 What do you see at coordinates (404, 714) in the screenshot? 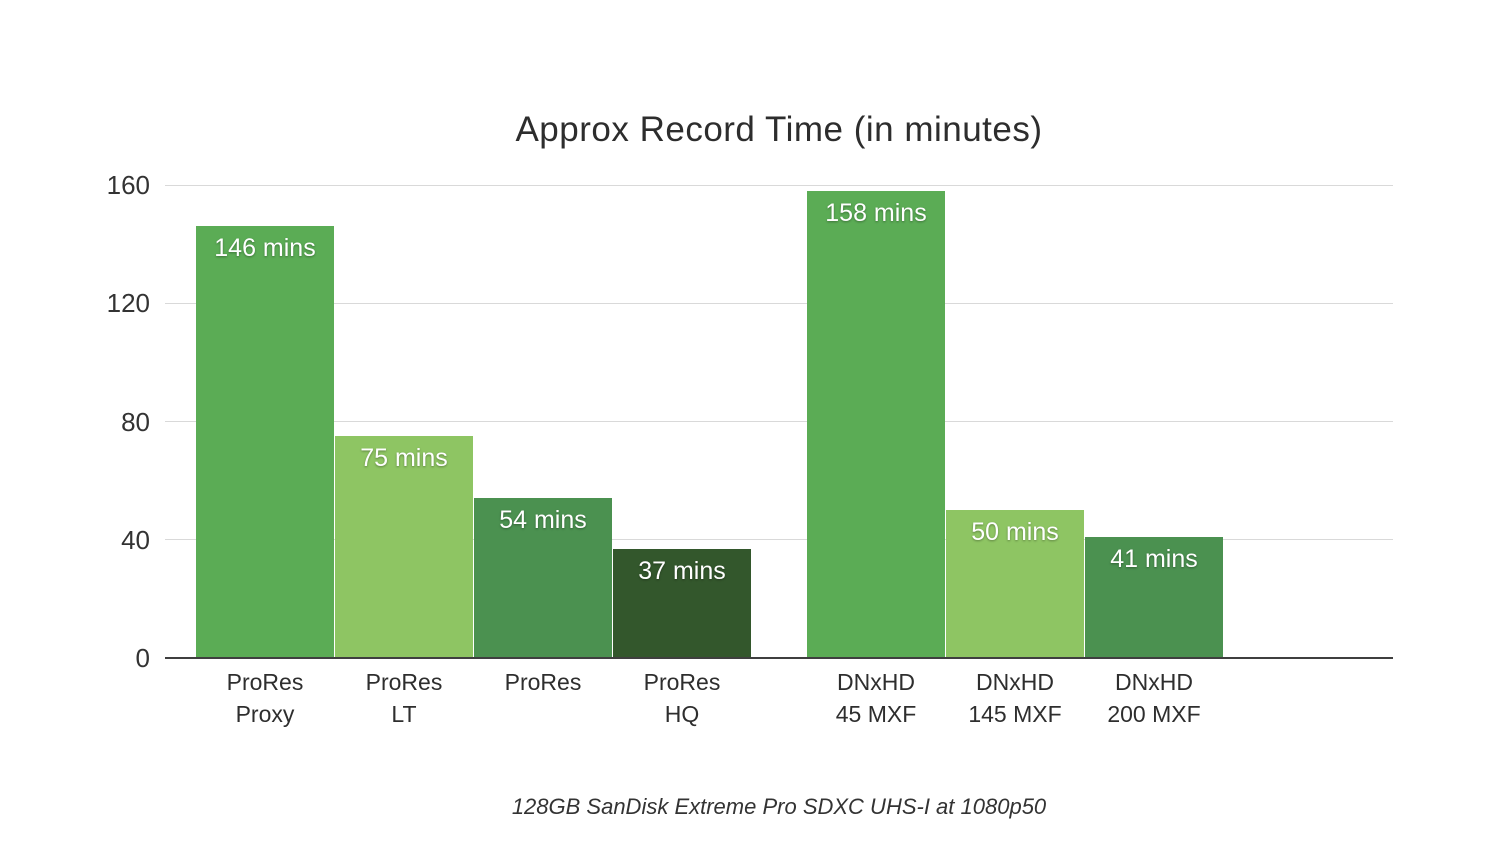
I see `x-axis-label-line: LT` at bounding box center [404, 714].